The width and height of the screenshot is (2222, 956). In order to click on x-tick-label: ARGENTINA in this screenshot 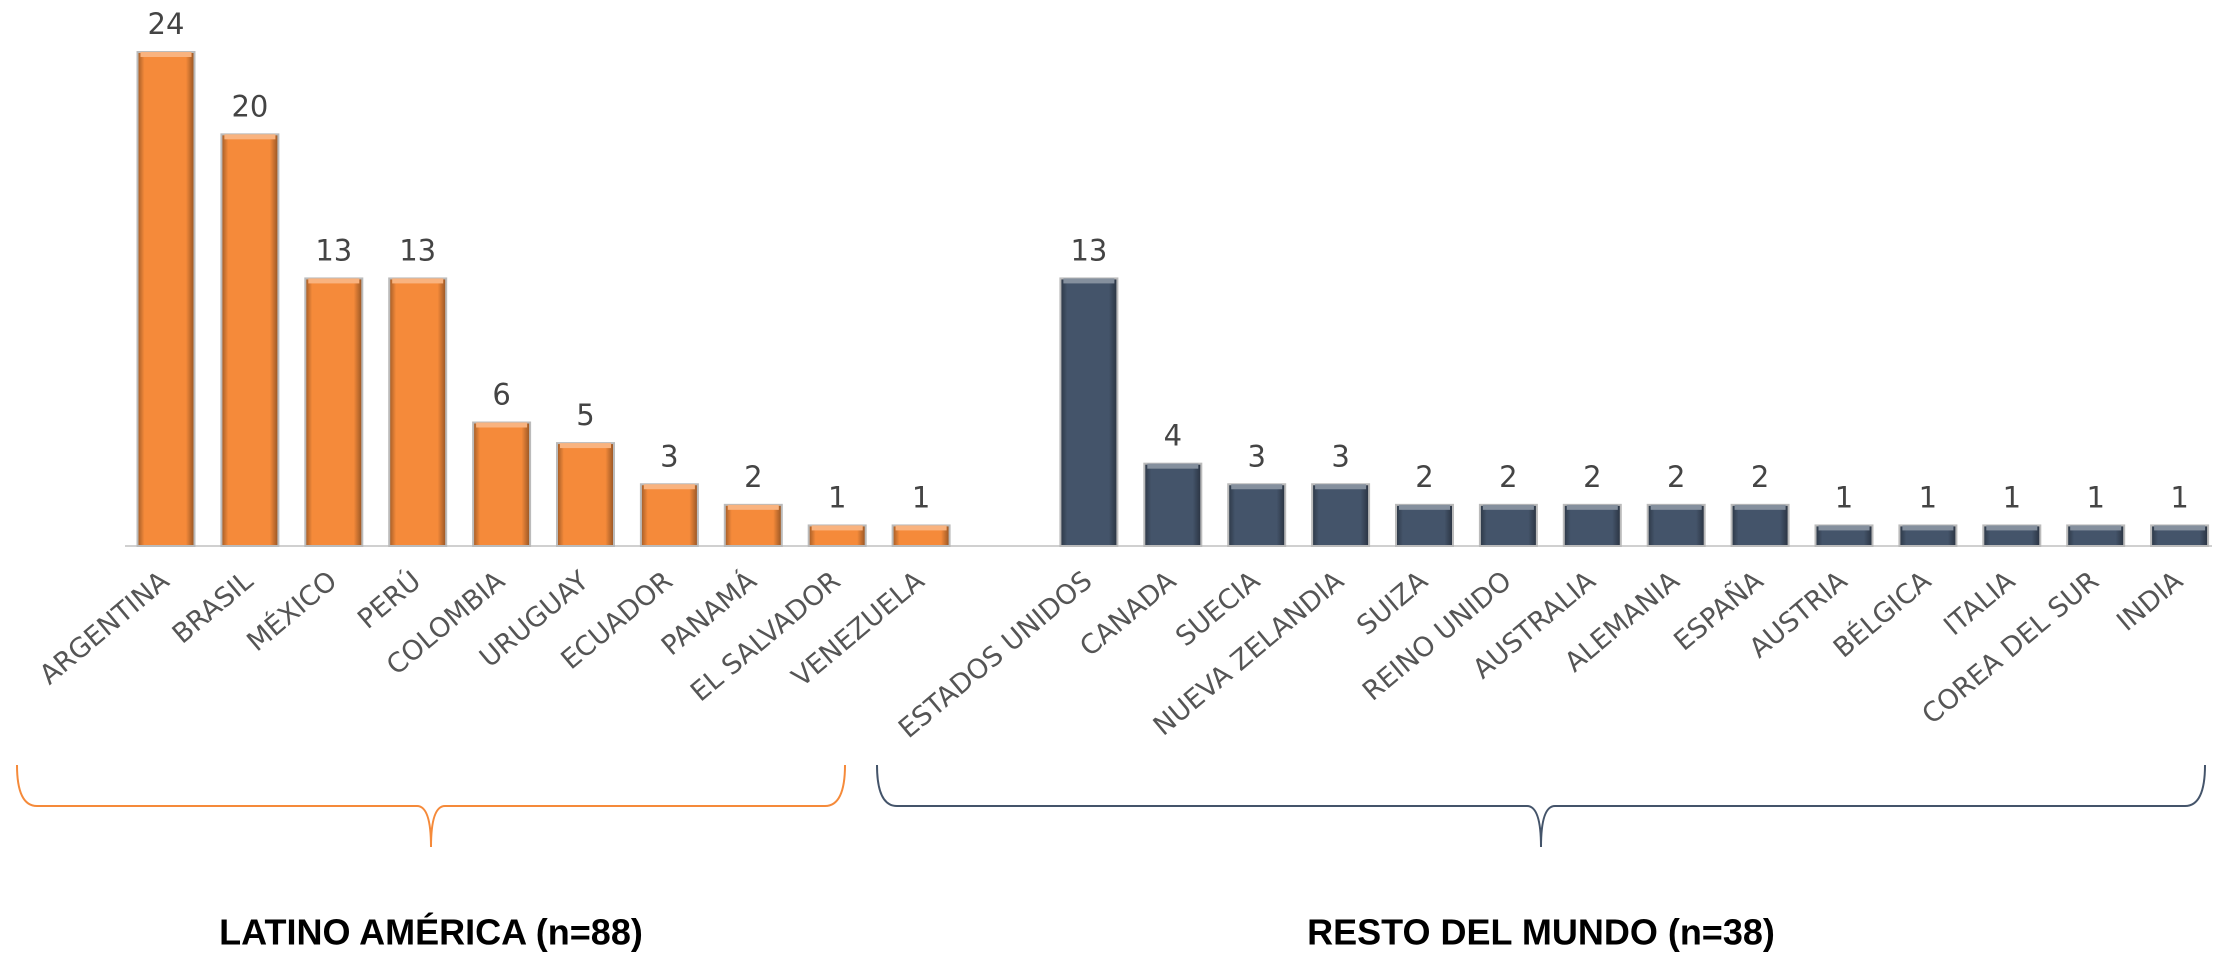, I will do `click(105, 628)`.